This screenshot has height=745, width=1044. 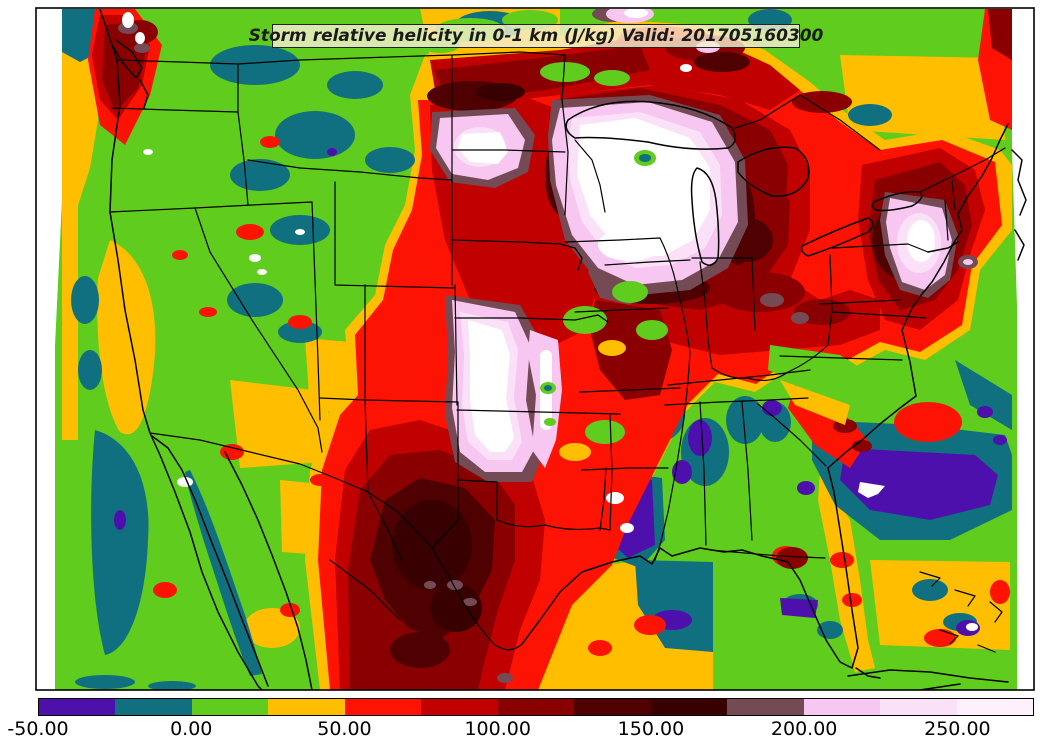 What do you see at coordinates (344, 729) in the screenshot?
I see `colorbar-tick-label: 50.00` at bounding box center [344, 729].